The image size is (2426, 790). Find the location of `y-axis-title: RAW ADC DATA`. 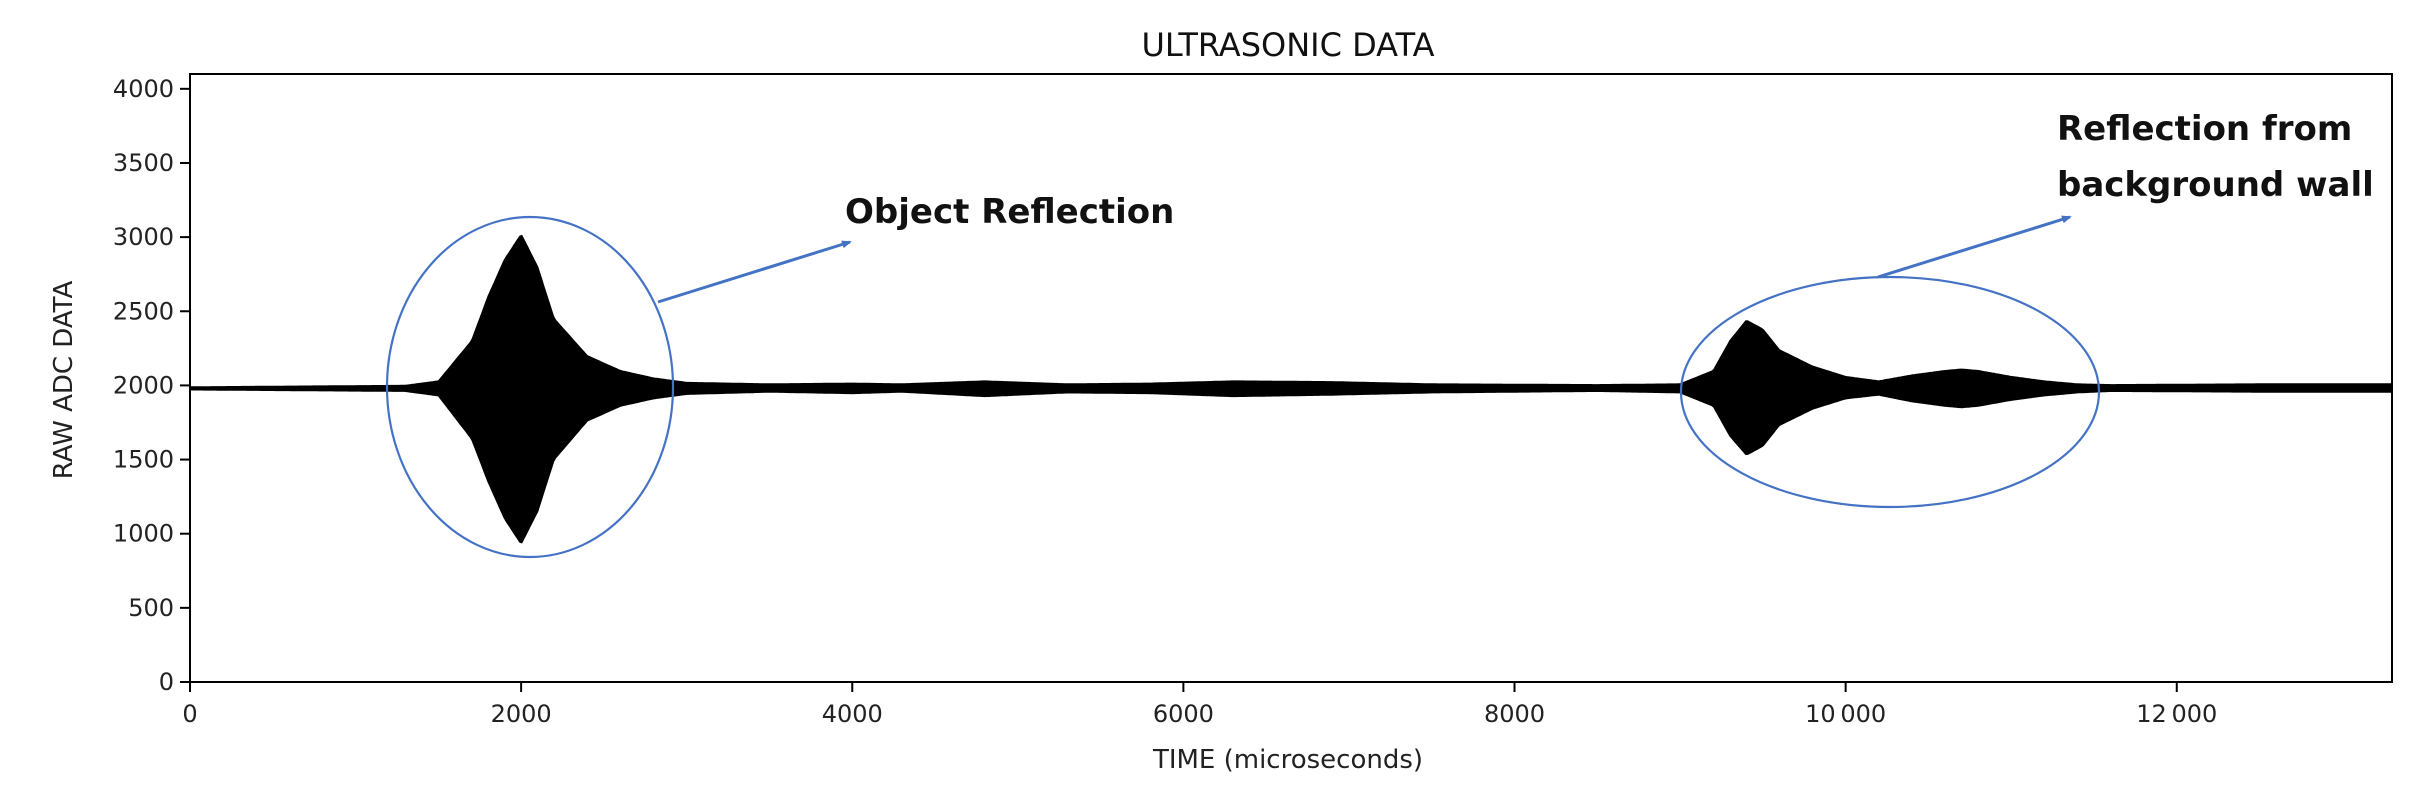

y-axis-title: RAW ADC DATA is located at coordinates (64, 380).